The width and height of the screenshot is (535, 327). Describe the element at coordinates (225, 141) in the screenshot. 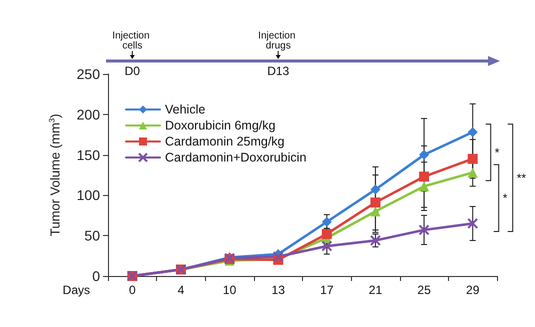

I see `legend-label: Cardamonin 25mg/kg` at that location.